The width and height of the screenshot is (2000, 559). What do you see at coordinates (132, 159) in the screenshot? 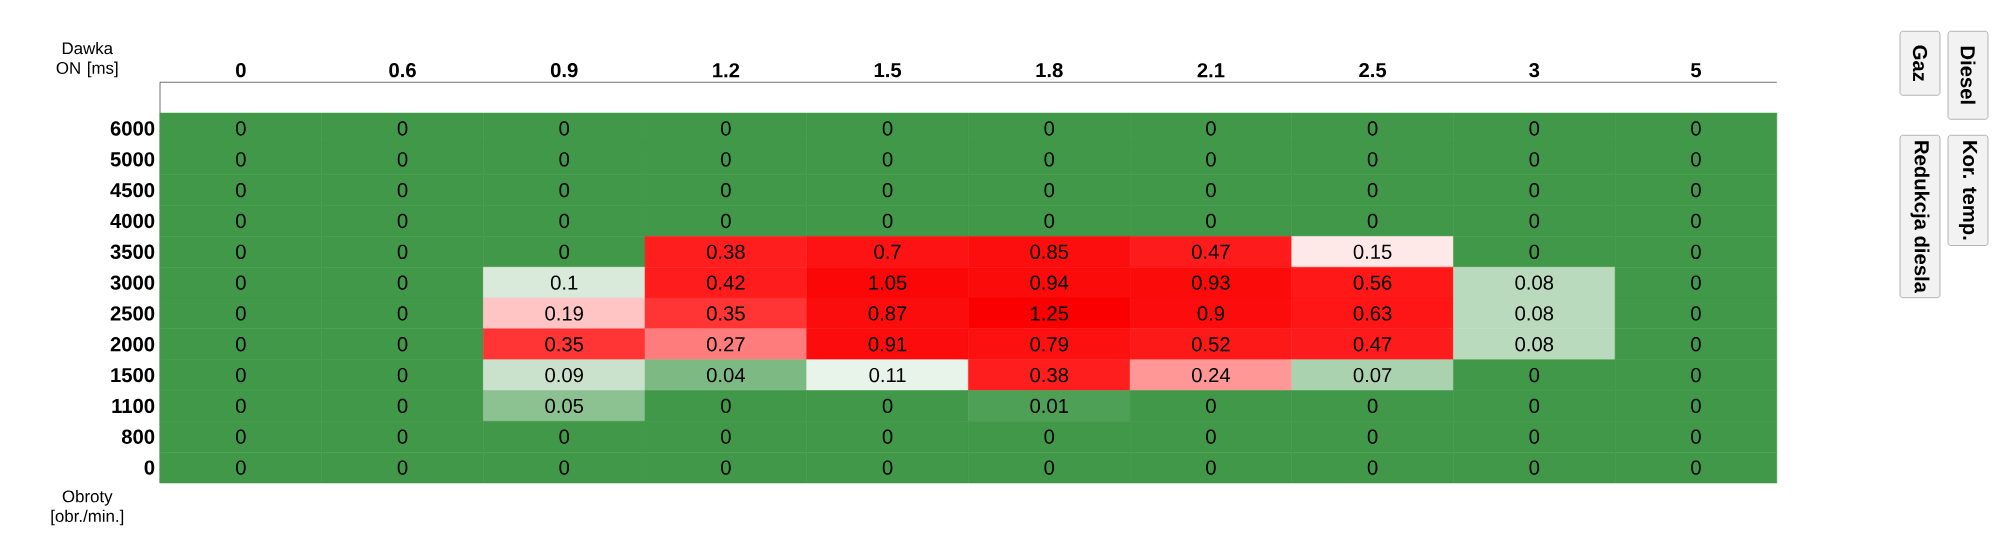
I see `y-tick-label: 5000` at bounding box center [132, 159].